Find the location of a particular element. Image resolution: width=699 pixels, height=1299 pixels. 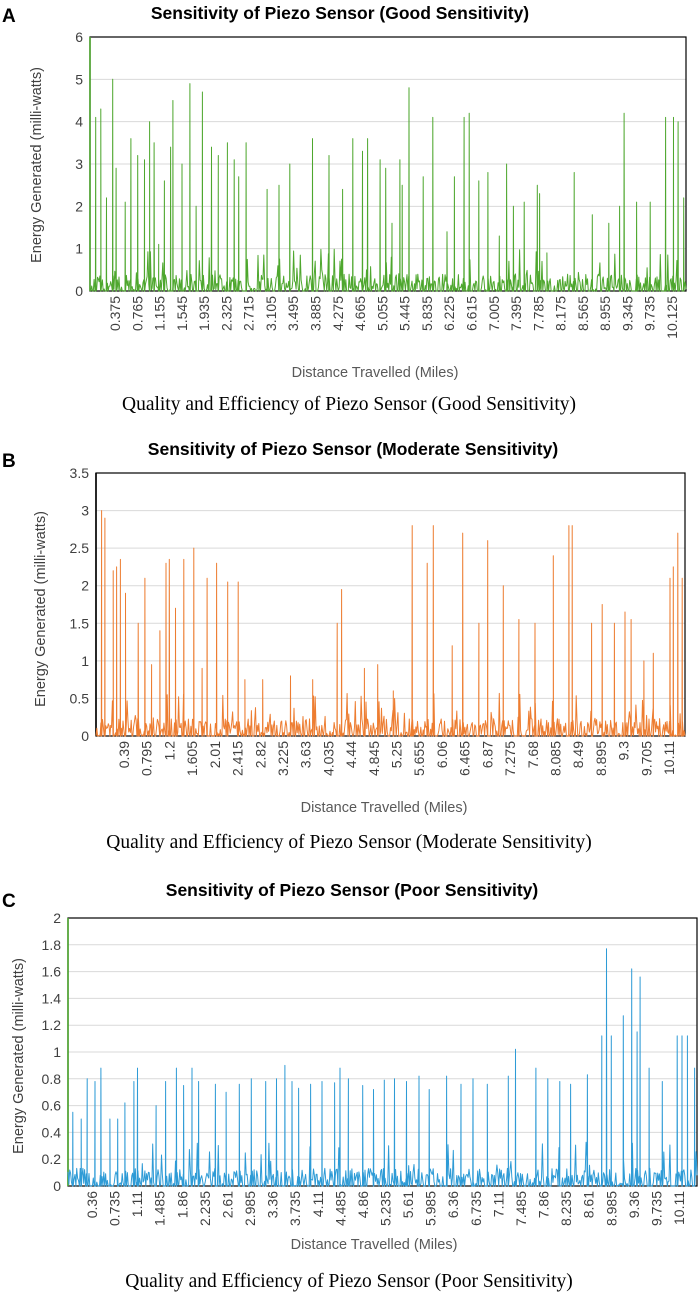

panel-c-y-tick-label: 0 is located at coordinates (57, 1186).